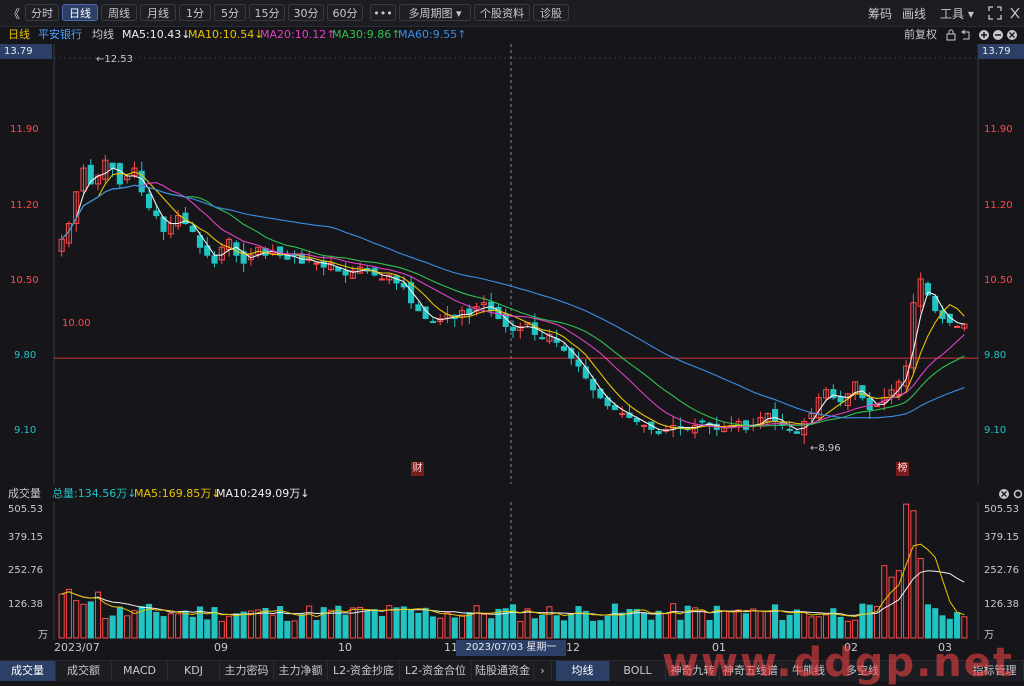  Describe the element at coordinates (809, 671) in the screenshot. I see `tab-bullbear: 牛熊线` at that location.